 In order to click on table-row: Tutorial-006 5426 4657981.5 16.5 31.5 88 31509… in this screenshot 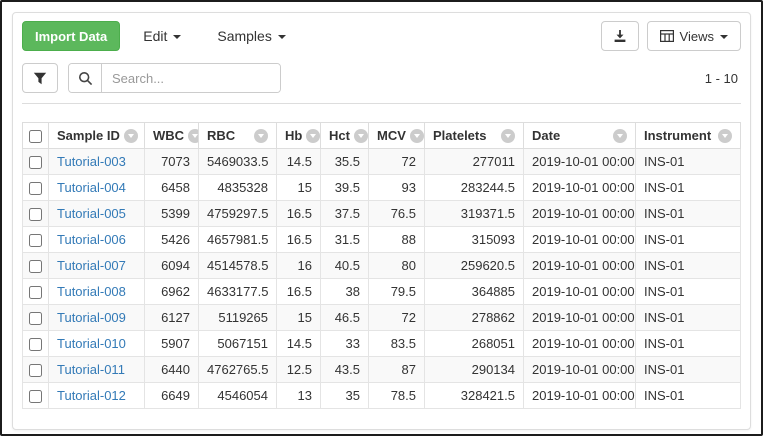, I will do `click(381, 239)`.